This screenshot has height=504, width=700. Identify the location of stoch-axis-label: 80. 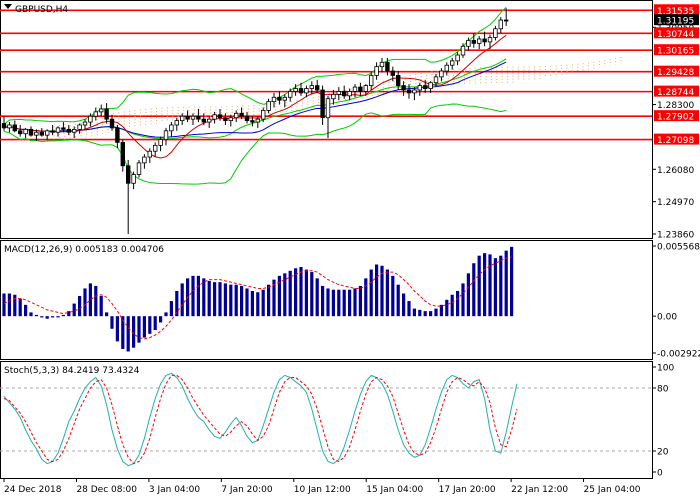
(663, 390).